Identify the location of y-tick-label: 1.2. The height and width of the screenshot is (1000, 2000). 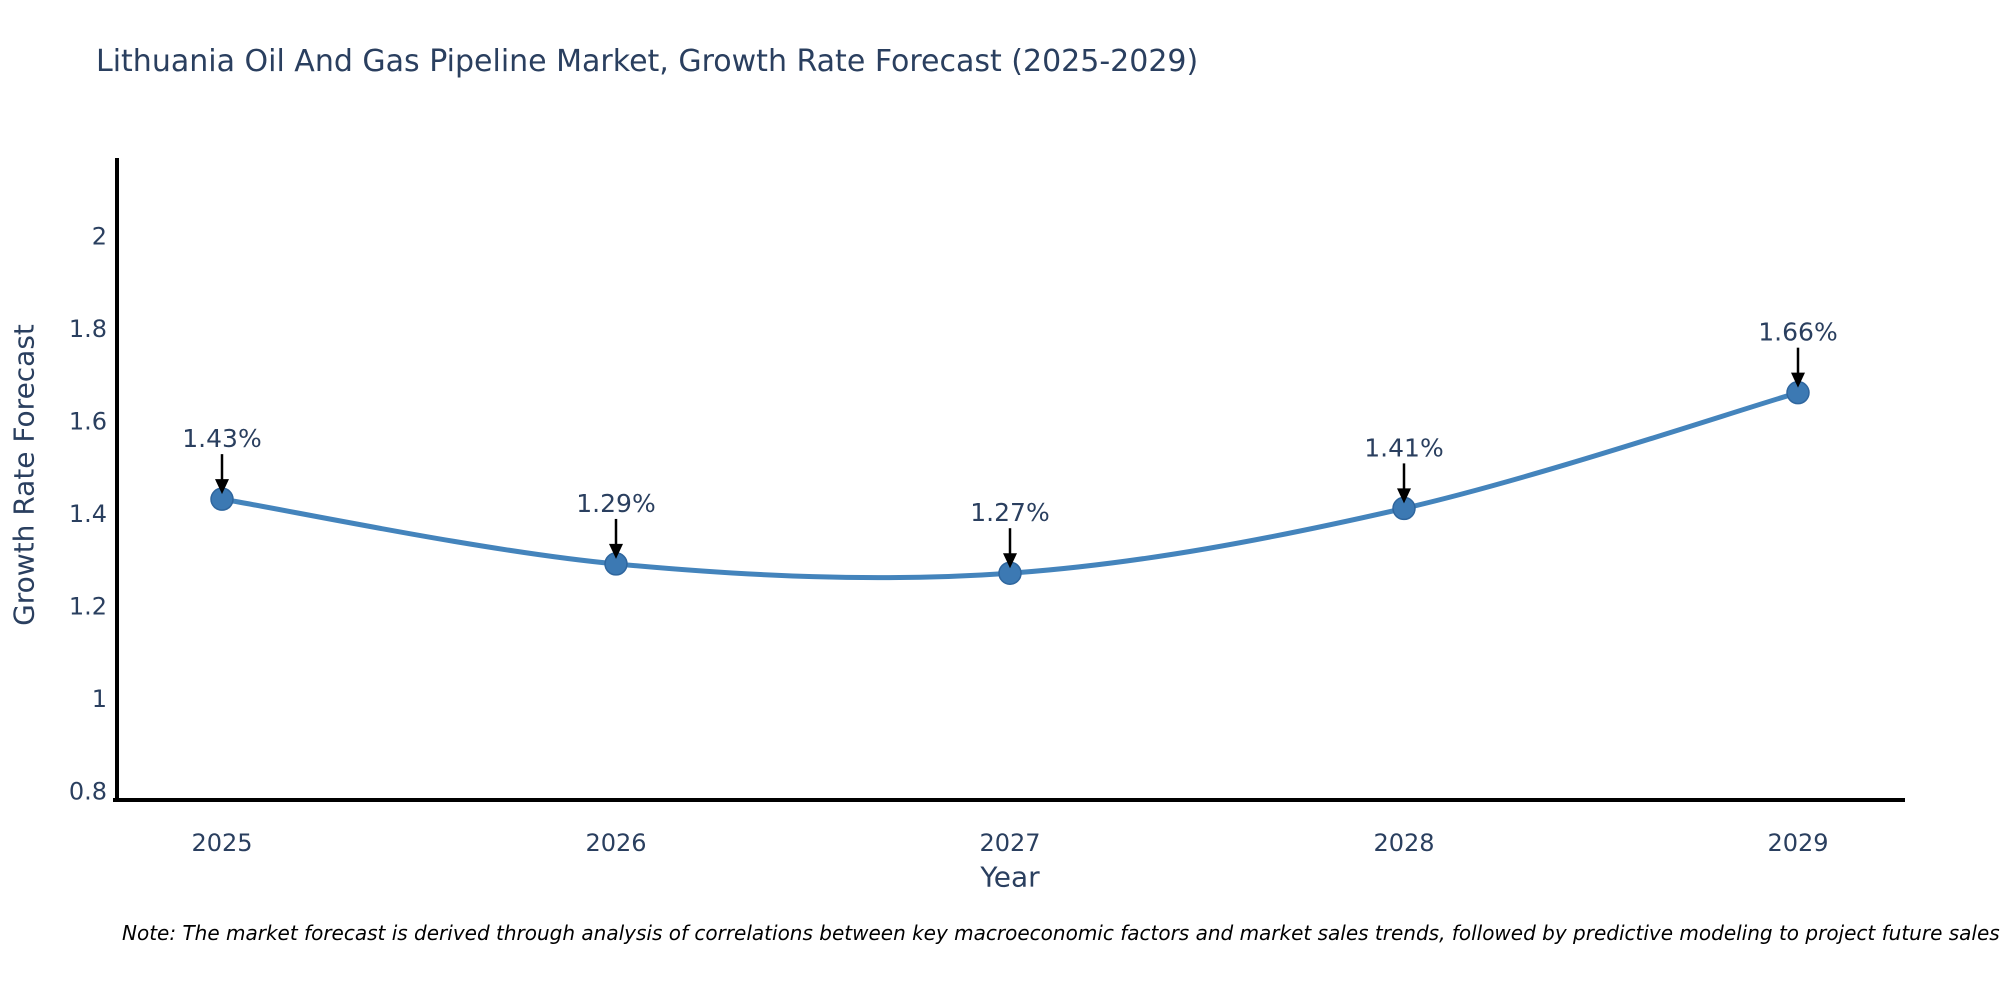
(88, 607).